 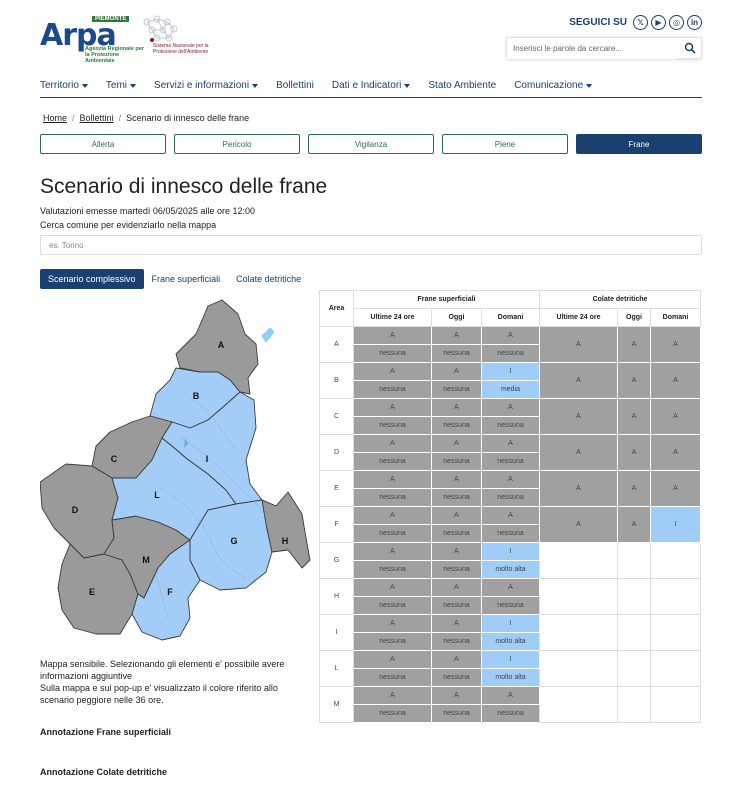 I want to click on instagram-icon: ◎, so click(x=676, y=22).